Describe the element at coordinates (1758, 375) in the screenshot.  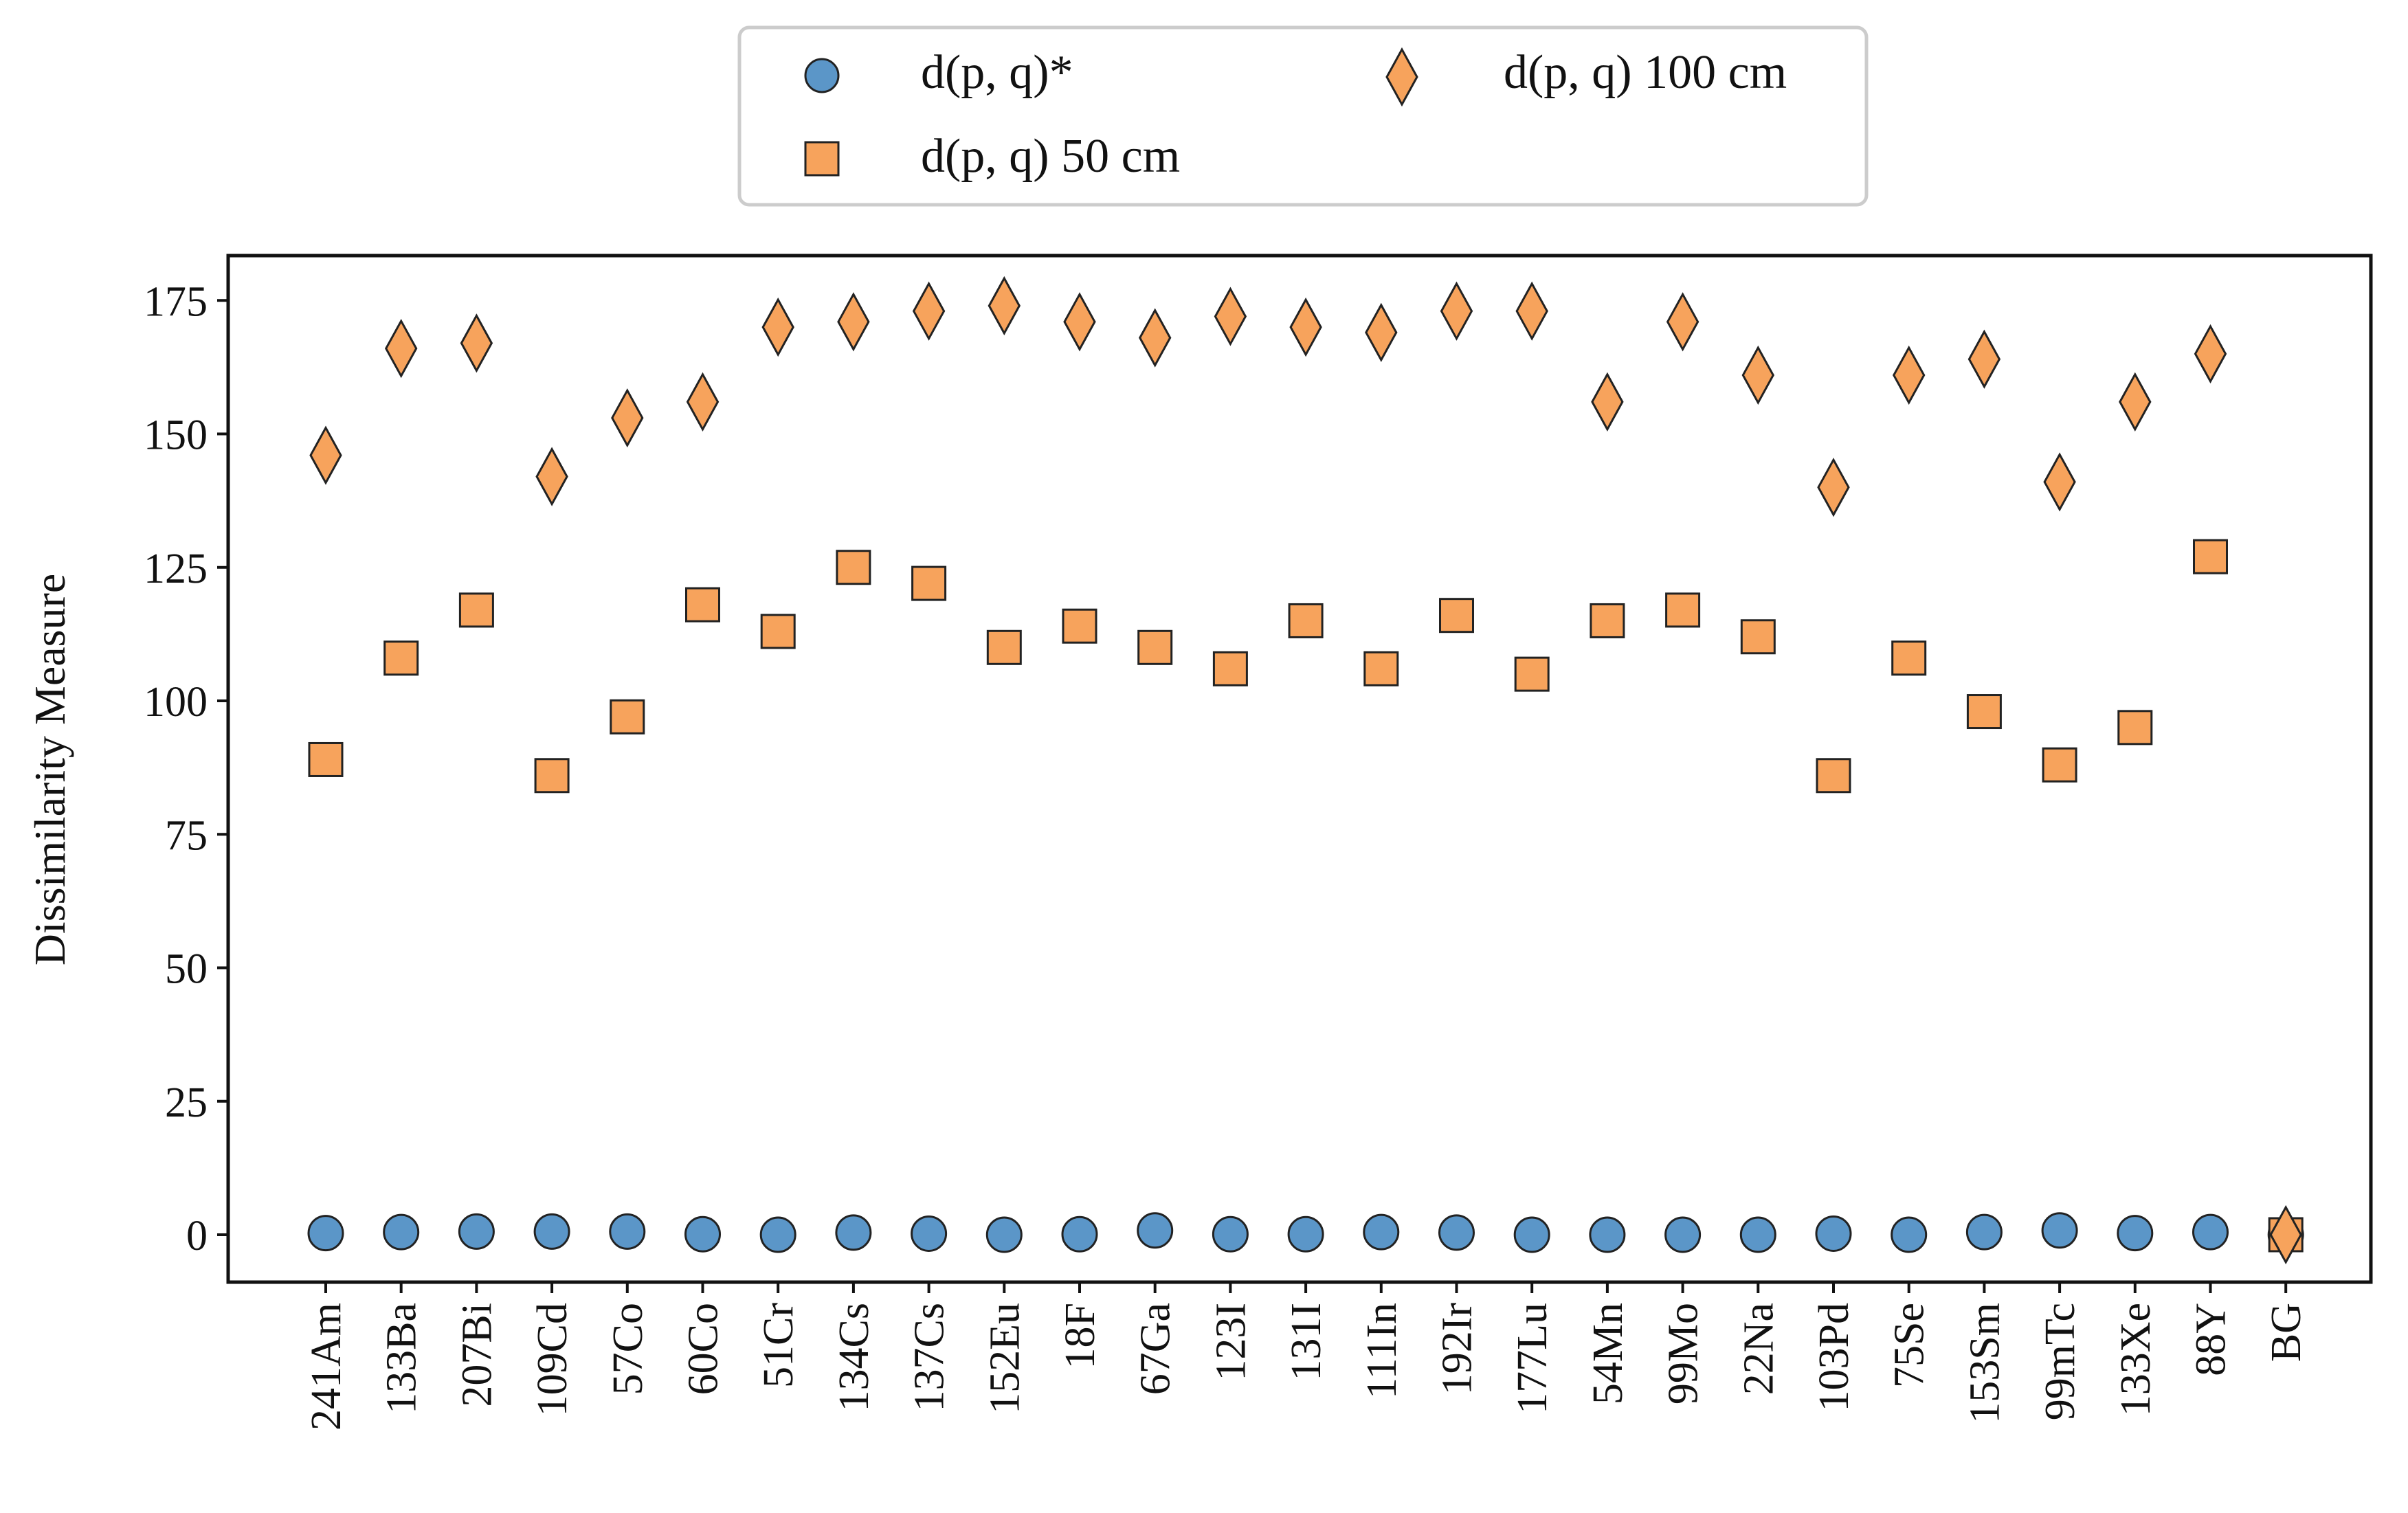
I see `point-diamond-22Na` at that location.